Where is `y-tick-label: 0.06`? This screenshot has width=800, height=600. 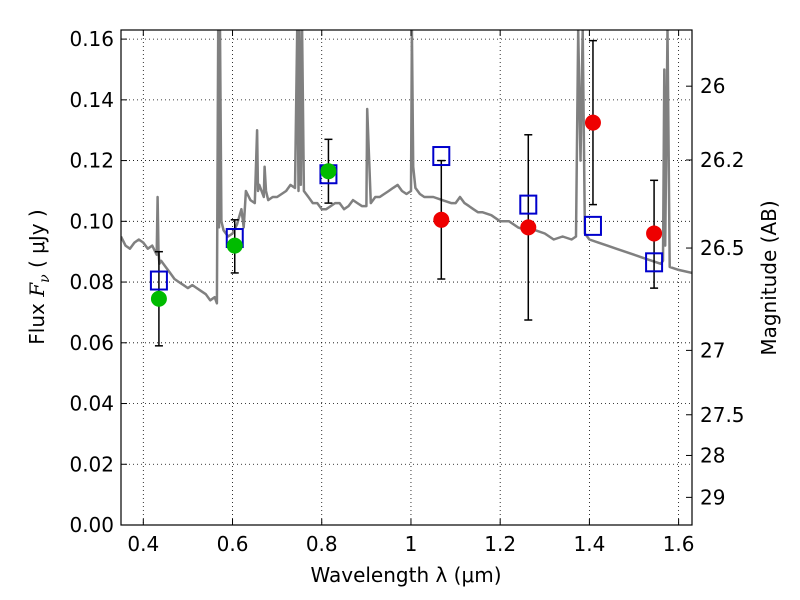
y-tick-label: 0.06 is located at coordinates (91, 343).